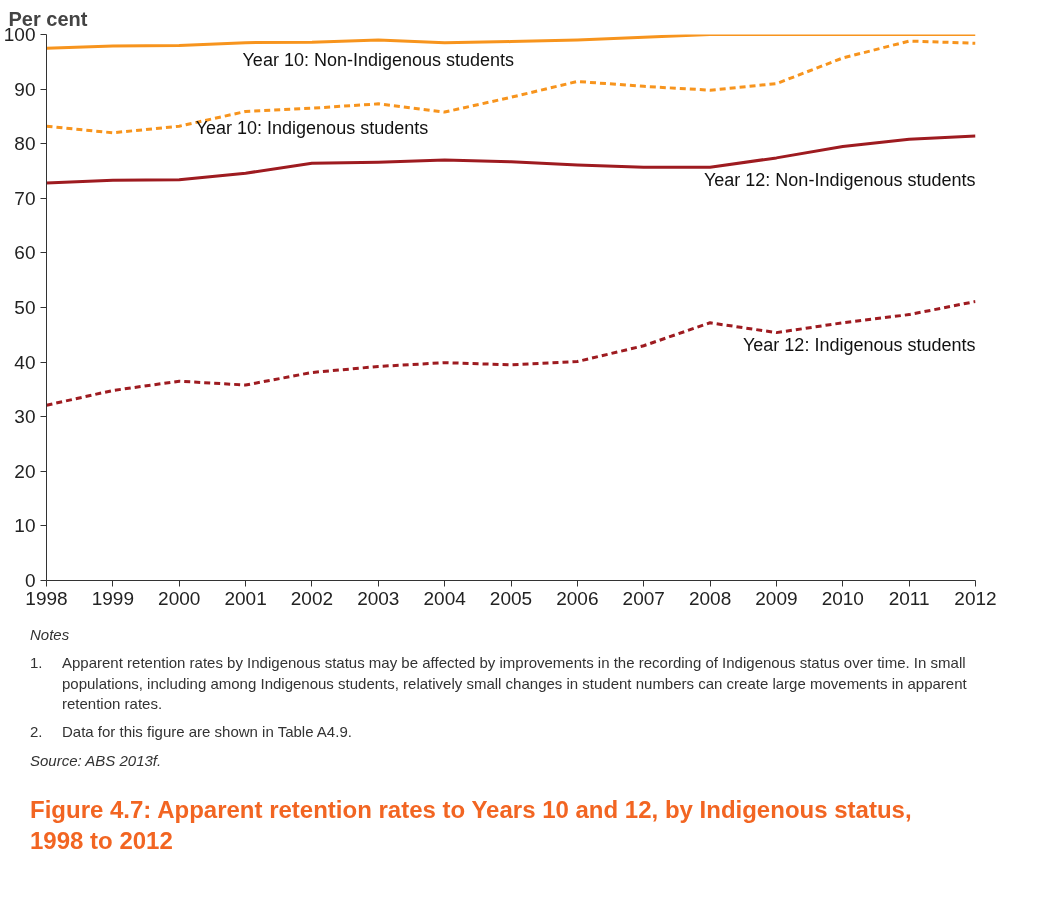 This screenshot has width=1039, height=922. What do you see at coordinates (112, 598) in the screenshot?
I see `x-tick-label: 1999` at bounding box center [112, 598].